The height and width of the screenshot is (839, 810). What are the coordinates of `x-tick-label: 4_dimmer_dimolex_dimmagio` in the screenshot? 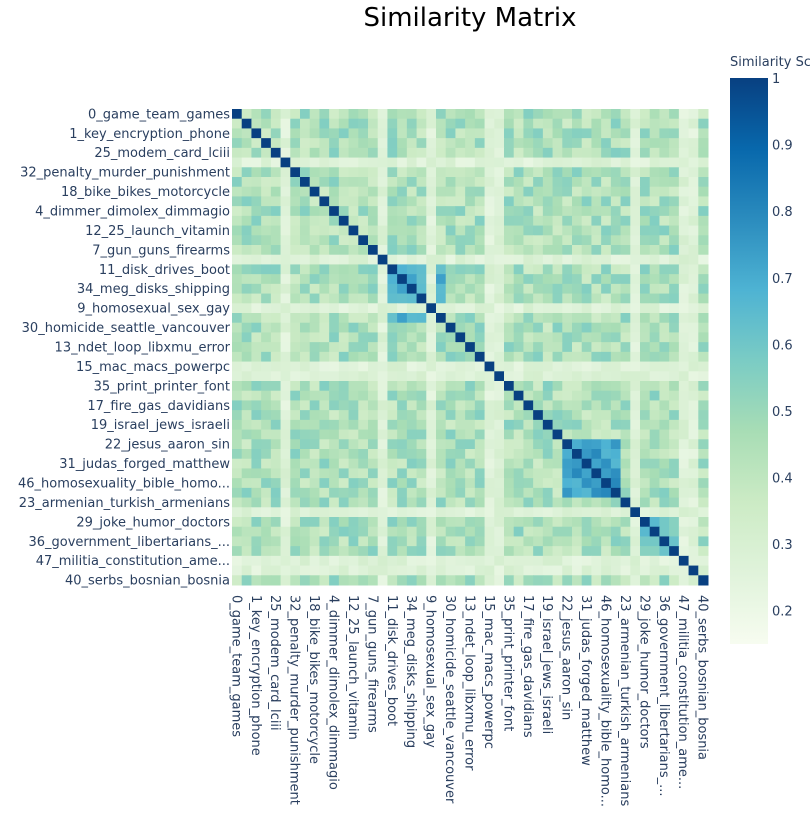 It's located at (333, 692).